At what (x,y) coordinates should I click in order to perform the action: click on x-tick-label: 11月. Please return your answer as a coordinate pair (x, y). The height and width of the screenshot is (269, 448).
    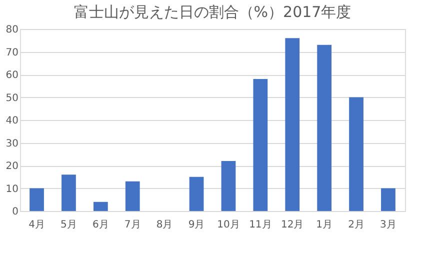
    Looking at the image, I should click on (260, 225).